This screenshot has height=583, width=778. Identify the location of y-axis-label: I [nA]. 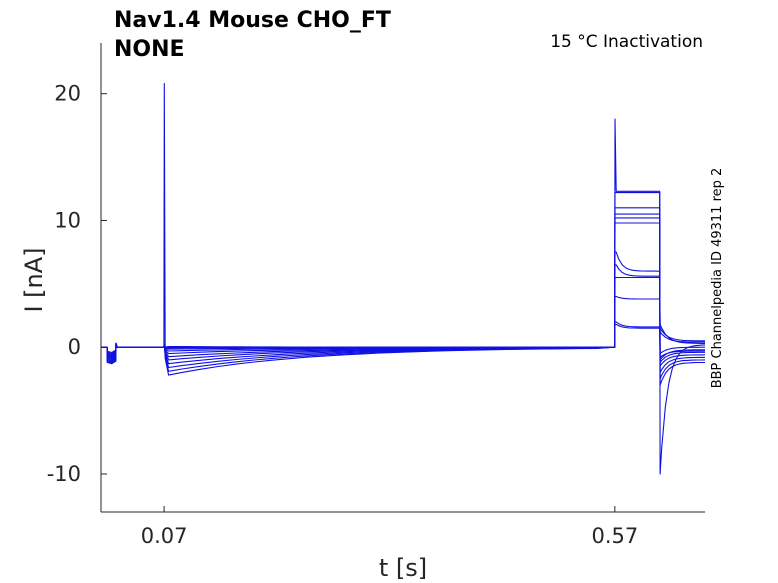
(34, 279).